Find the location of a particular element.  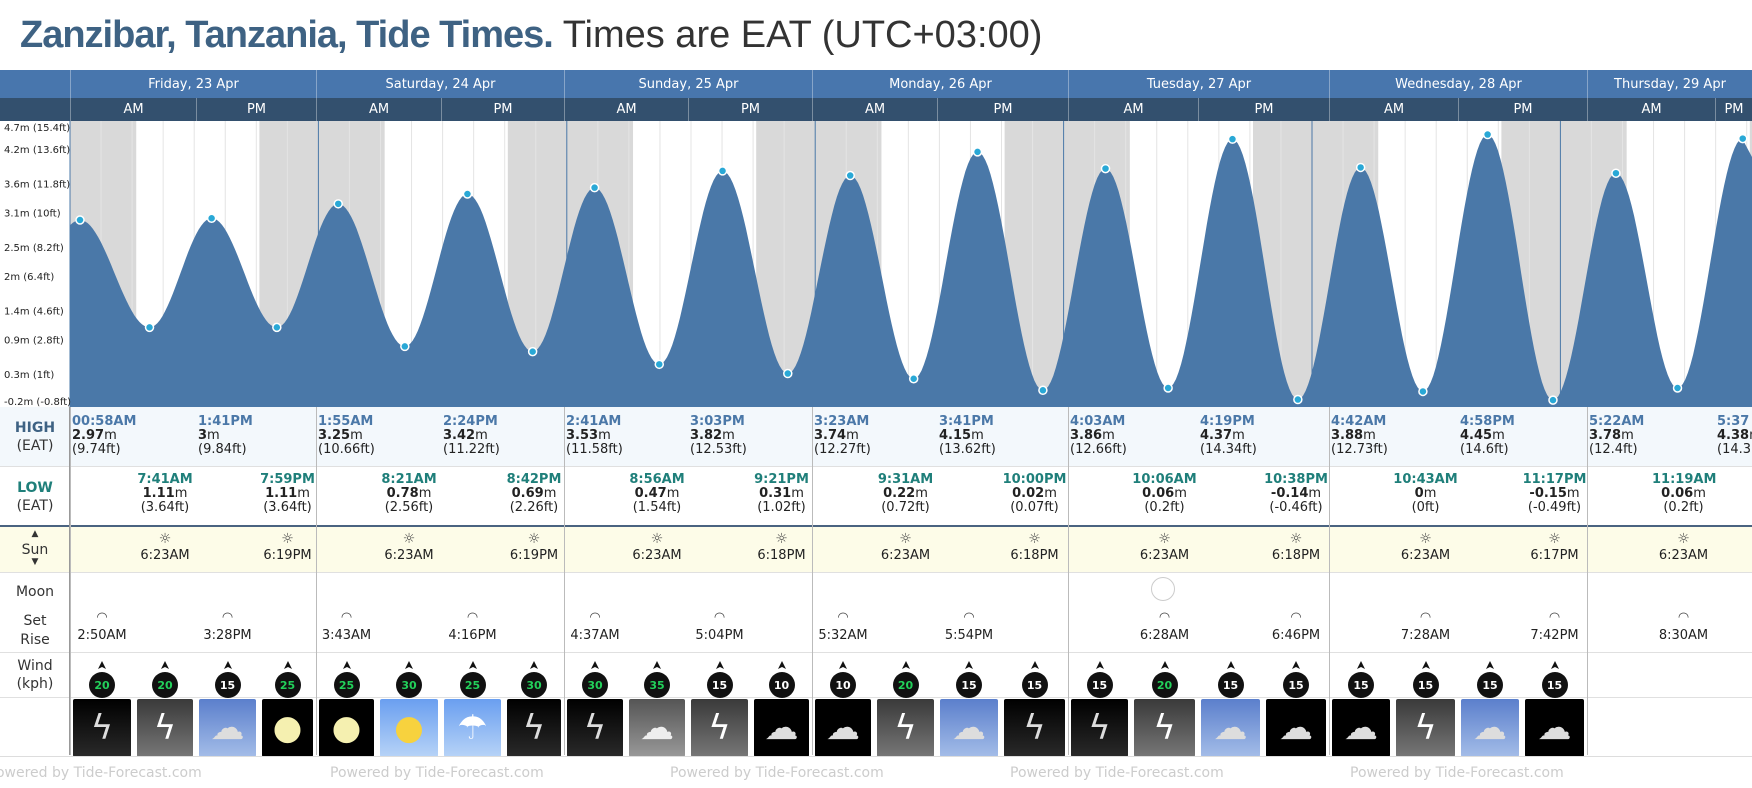

sun-cell: ☼ 6:17PM is located at coordinates (1554, 547).